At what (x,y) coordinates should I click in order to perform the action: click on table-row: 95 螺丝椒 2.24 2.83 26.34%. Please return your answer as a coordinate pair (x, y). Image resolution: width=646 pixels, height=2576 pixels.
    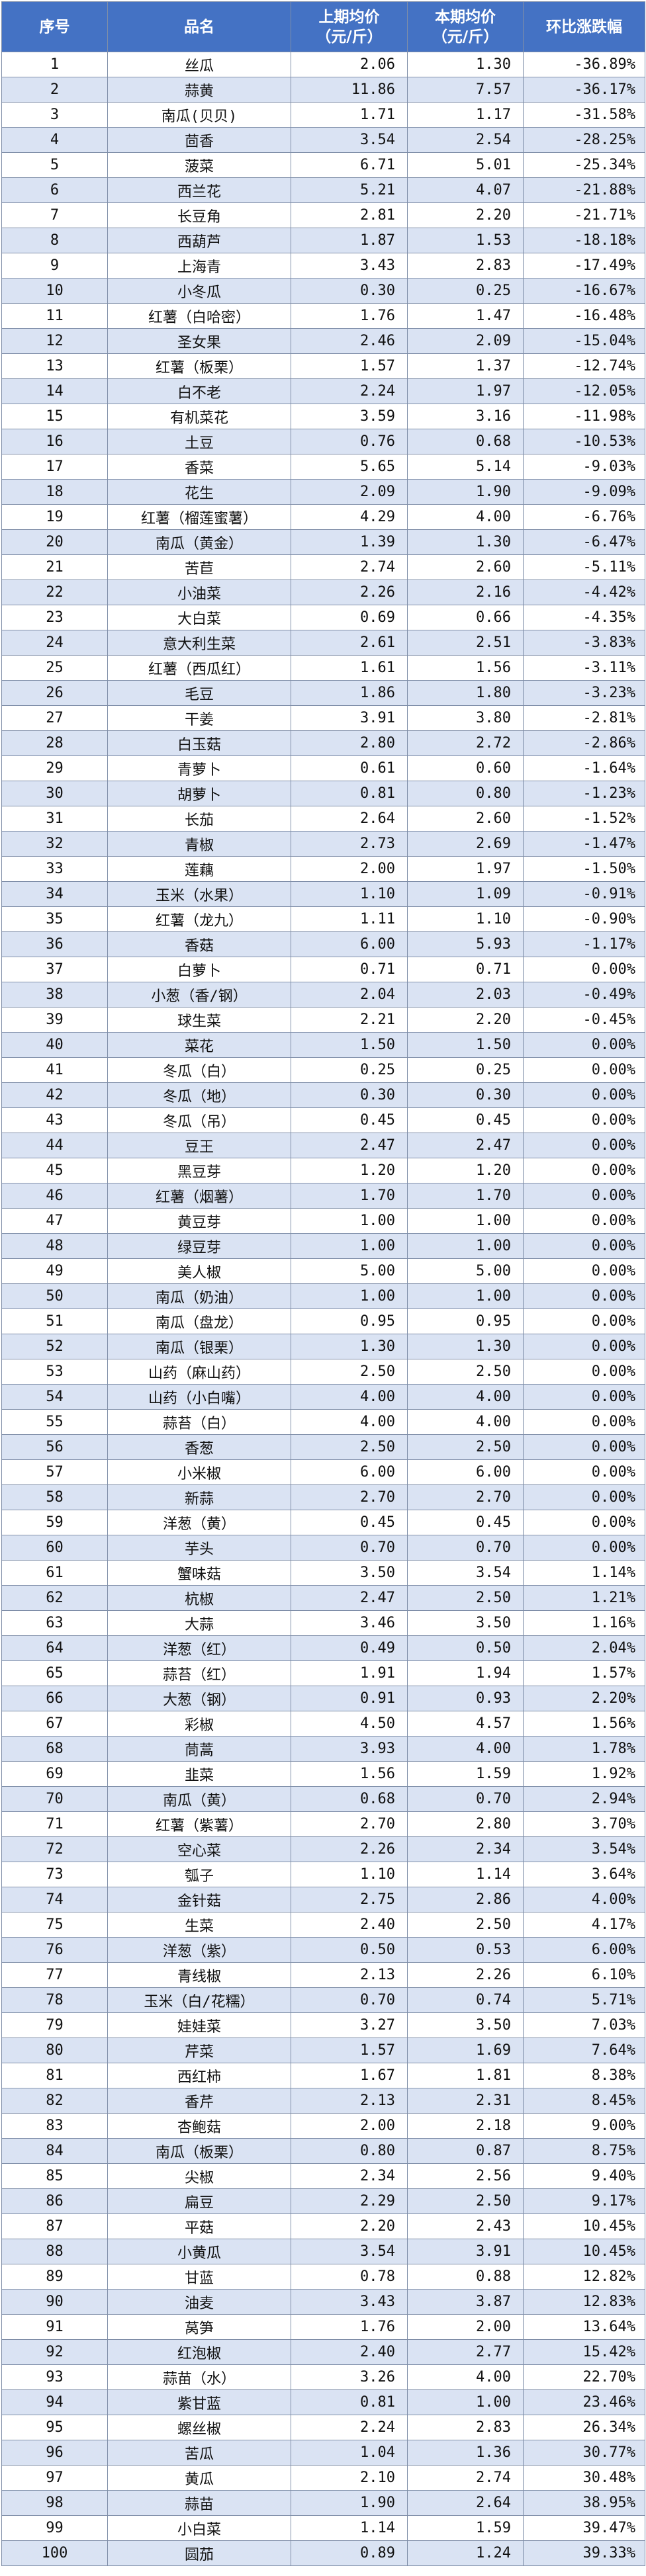
    Looking at the image, I should click on (323, 2427).